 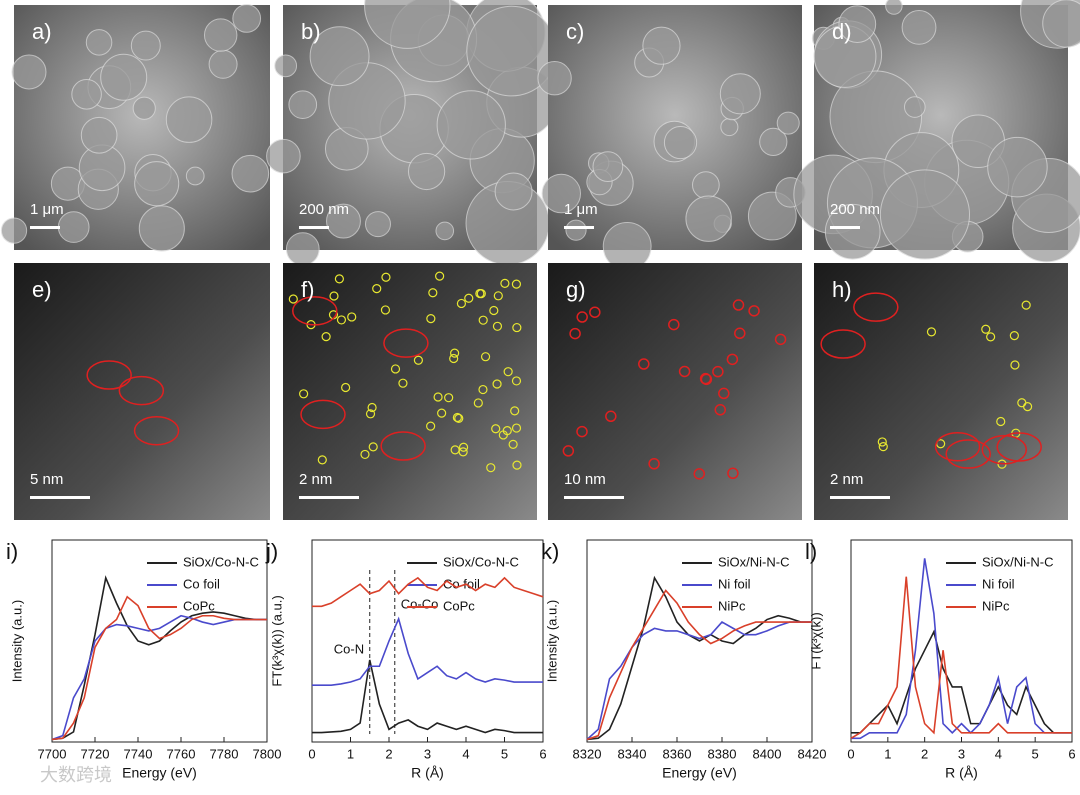 I want to click on y-axis-label: FT(k³χ(k)) (a.u.), so click(x=276, y=640).